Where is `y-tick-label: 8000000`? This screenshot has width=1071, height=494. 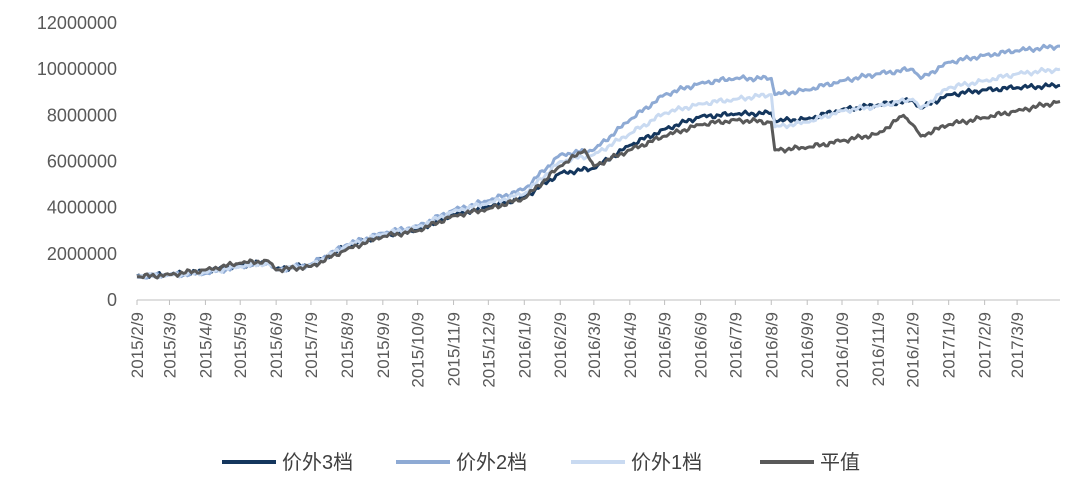 y-tick-label: 8000000 is located at coordinates (82, 115).